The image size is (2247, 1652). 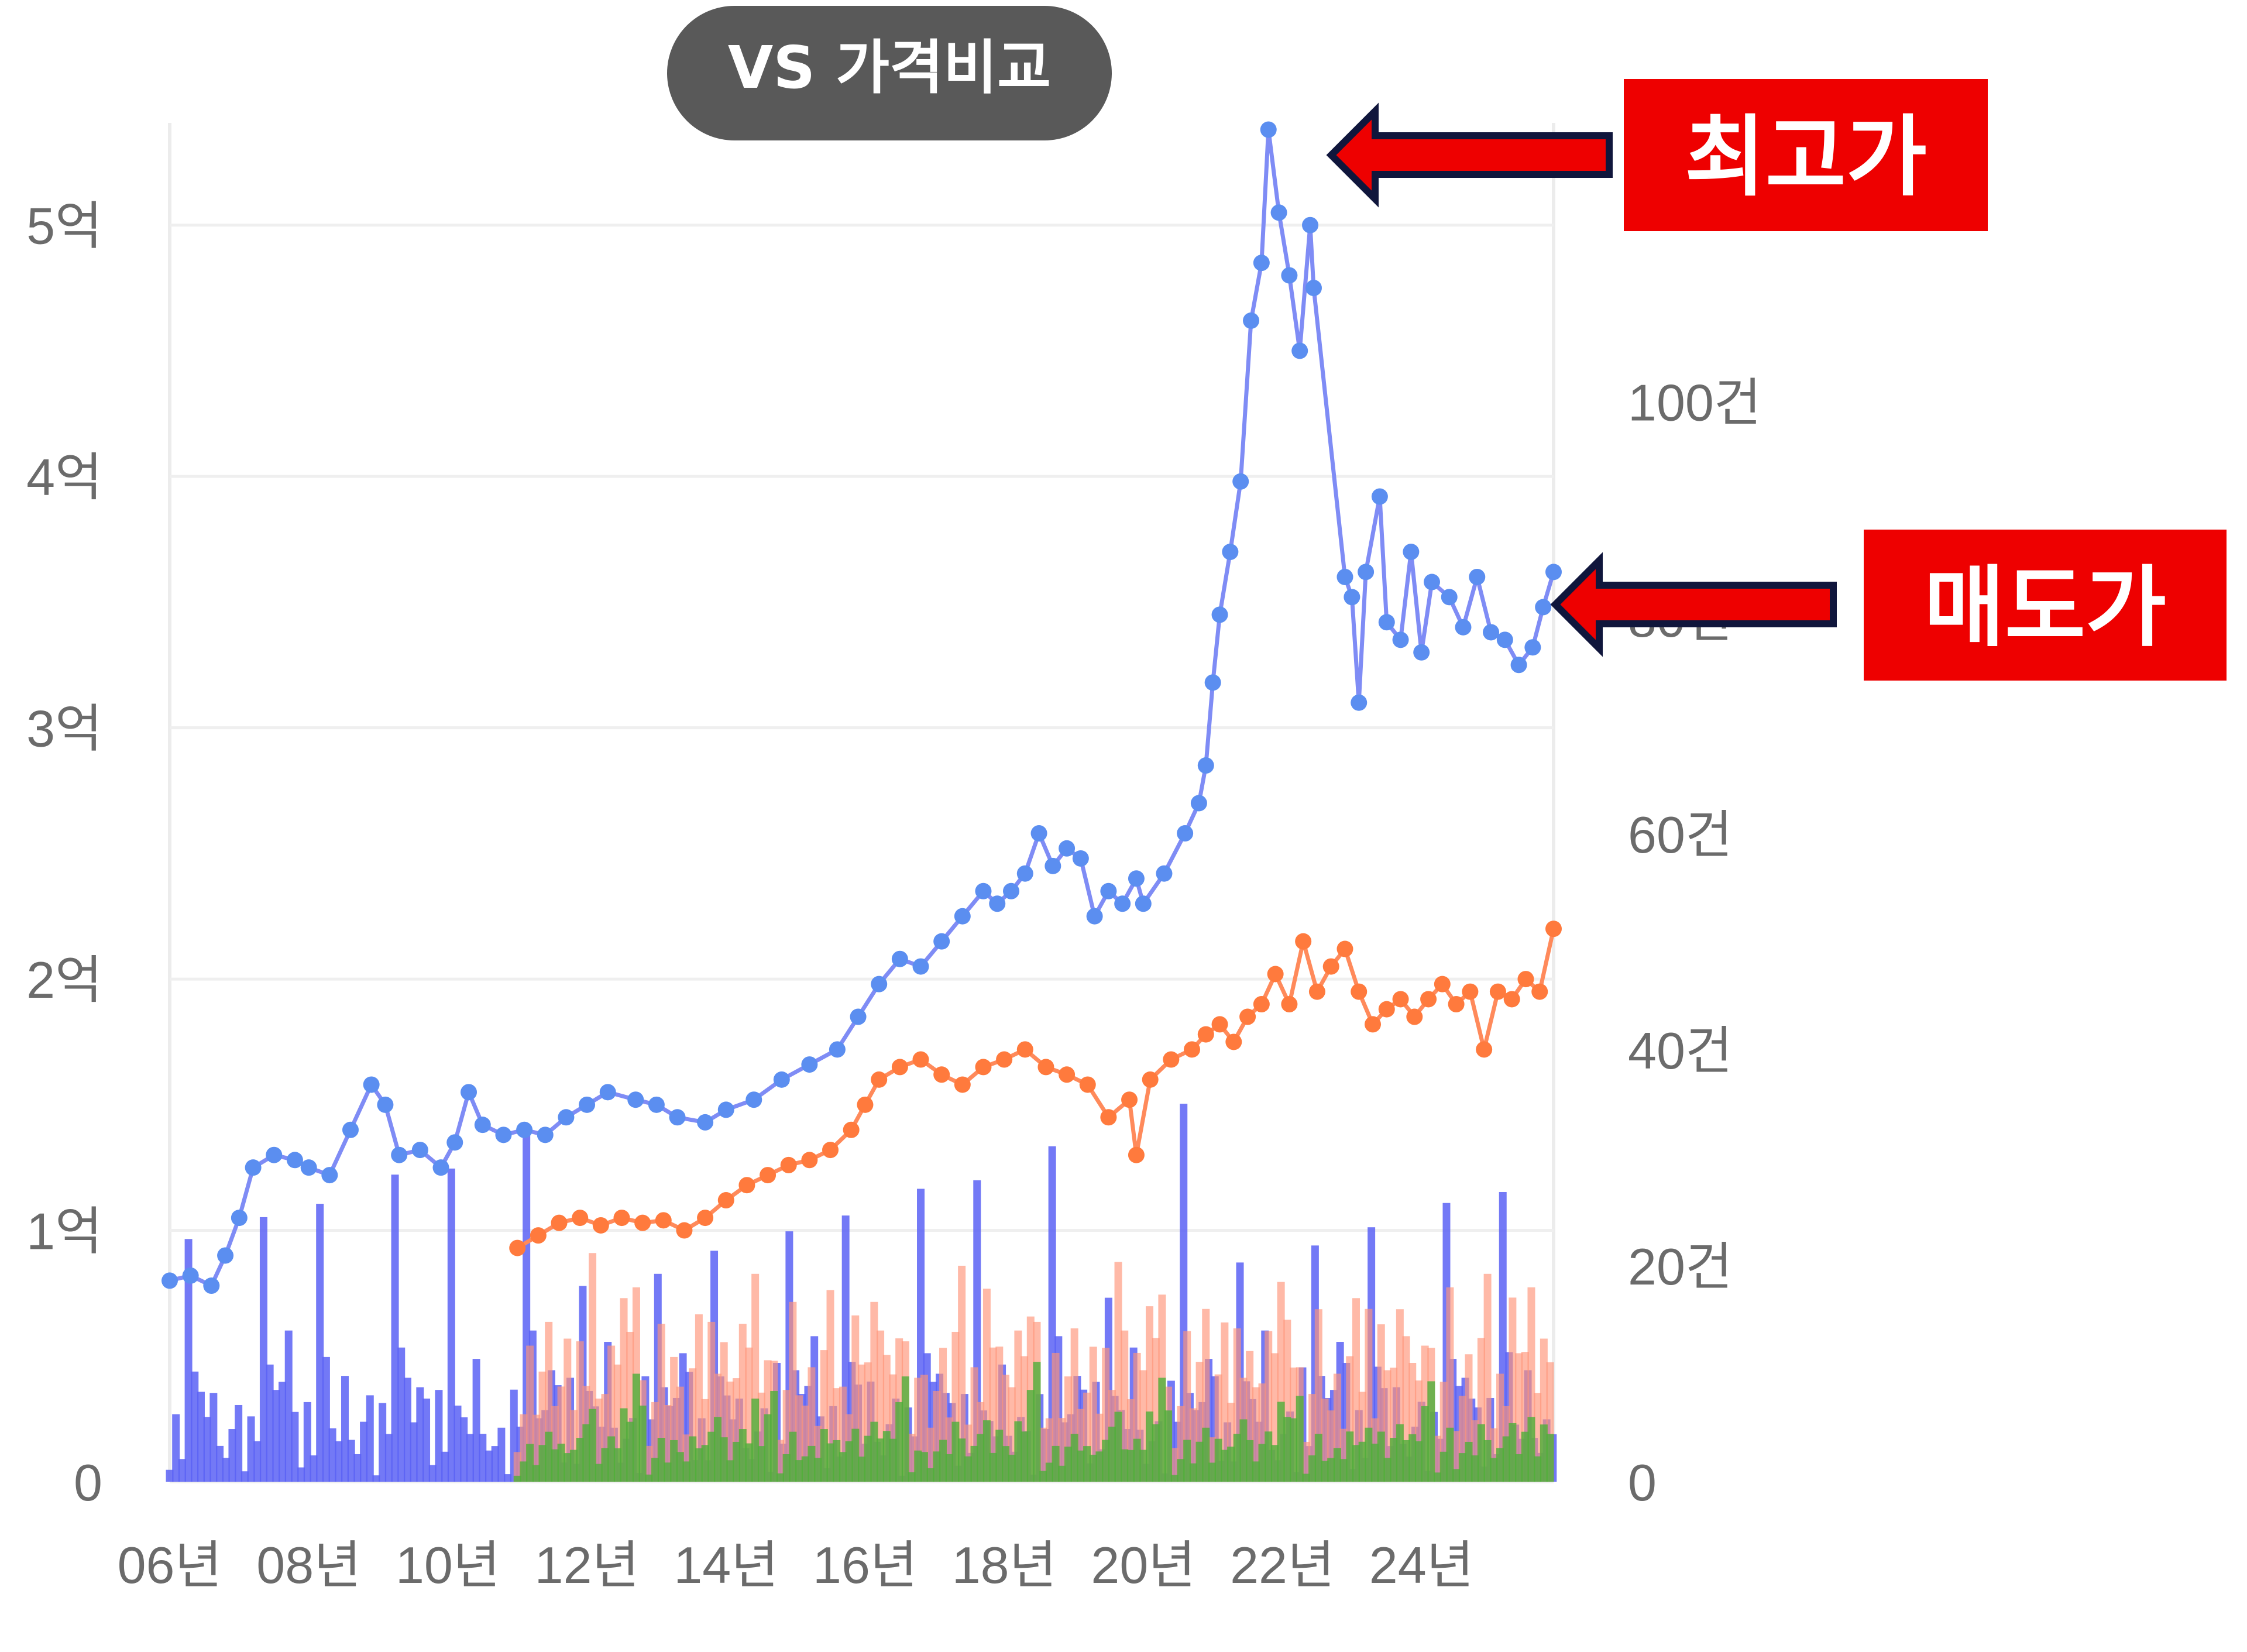 What do you see at coordinates (1681, 1051) in the screenshot?
I see `y-tick-label-right: 40건` at bounding box center [1681, 1051].